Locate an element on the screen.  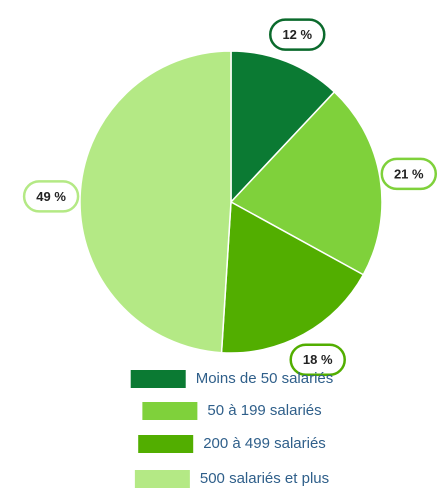
legend-label: Moins de 50 salariés is located at coordinates (265, 378).